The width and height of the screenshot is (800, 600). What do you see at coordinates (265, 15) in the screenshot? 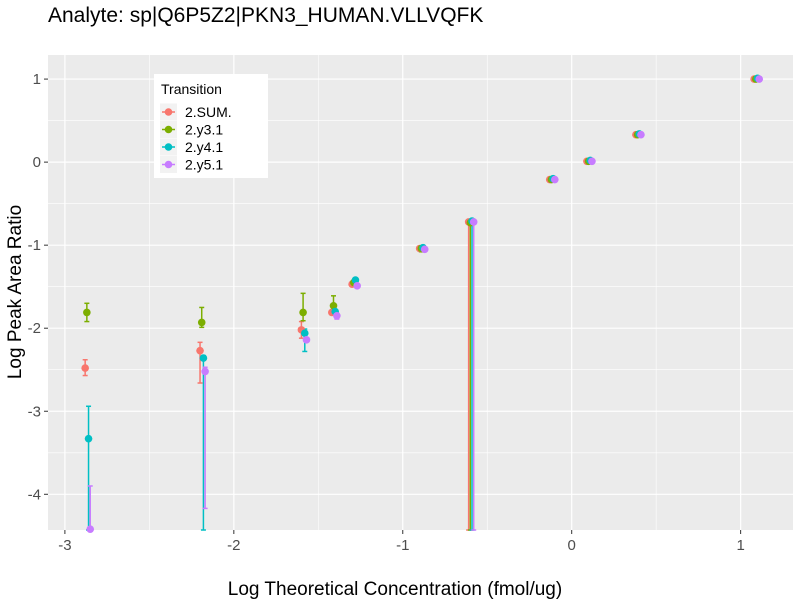
I see `chart-title: Analyte: sp|Q6P5Z2|PKN3_HUMAN.VLLVQFK` at bounding box center [265, 15].